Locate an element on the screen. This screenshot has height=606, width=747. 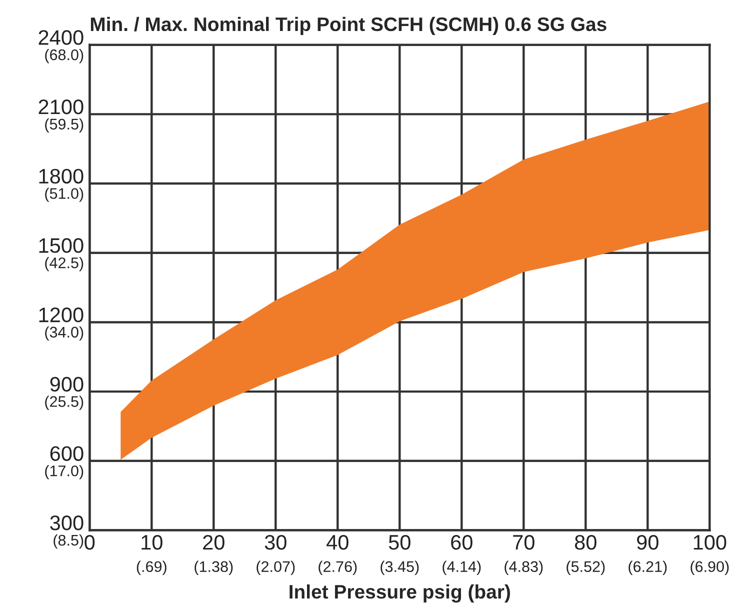
y-tick-label: 2400 is located at coordinates (61, 37).